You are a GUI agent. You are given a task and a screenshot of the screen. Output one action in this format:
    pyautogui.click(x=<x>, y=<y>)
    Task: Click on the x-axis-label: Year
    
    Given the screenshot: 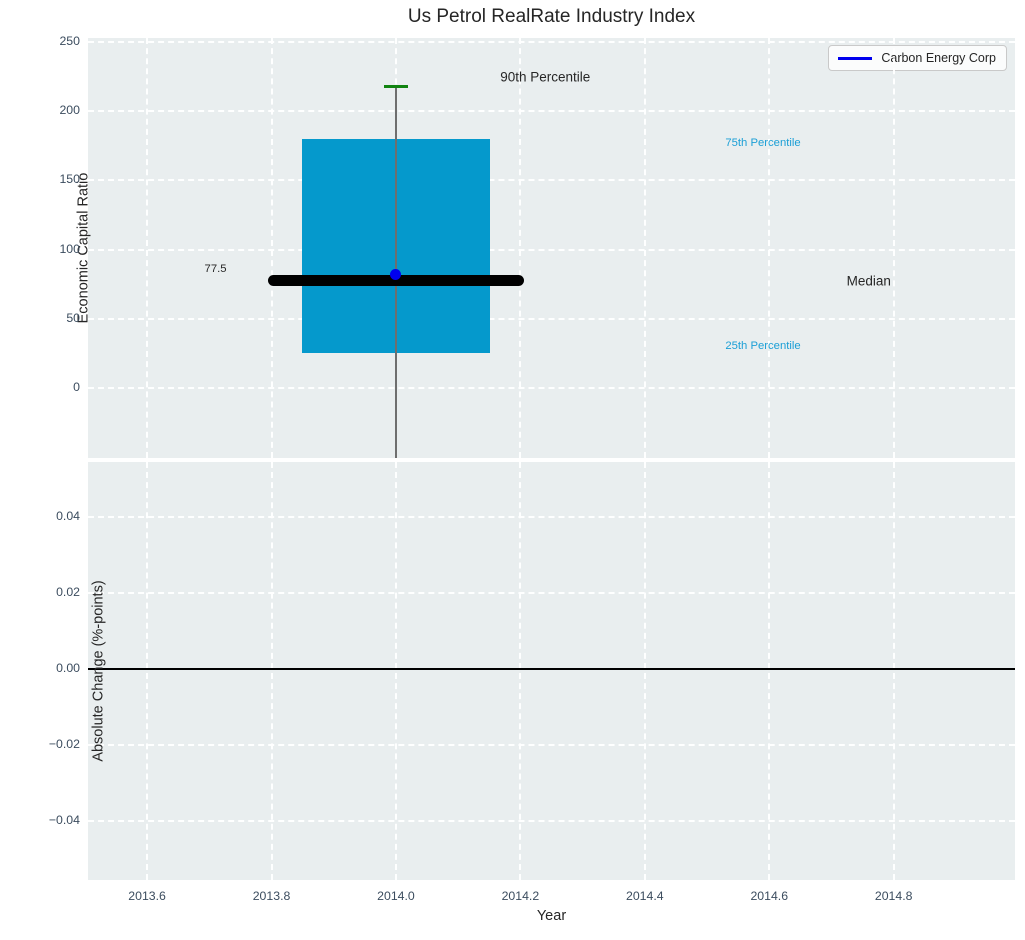 What is the action you would take?
    pyautogui.click(x=551, y=916)
    